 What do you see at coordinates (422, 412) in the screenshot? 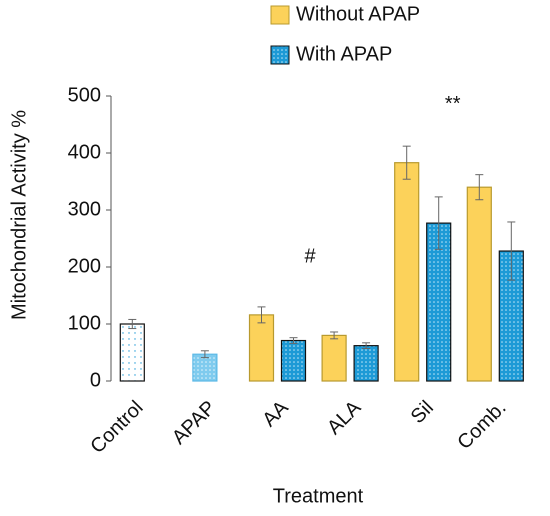
I see `x-tick-label: Sil` at bounding box center [422, 412].